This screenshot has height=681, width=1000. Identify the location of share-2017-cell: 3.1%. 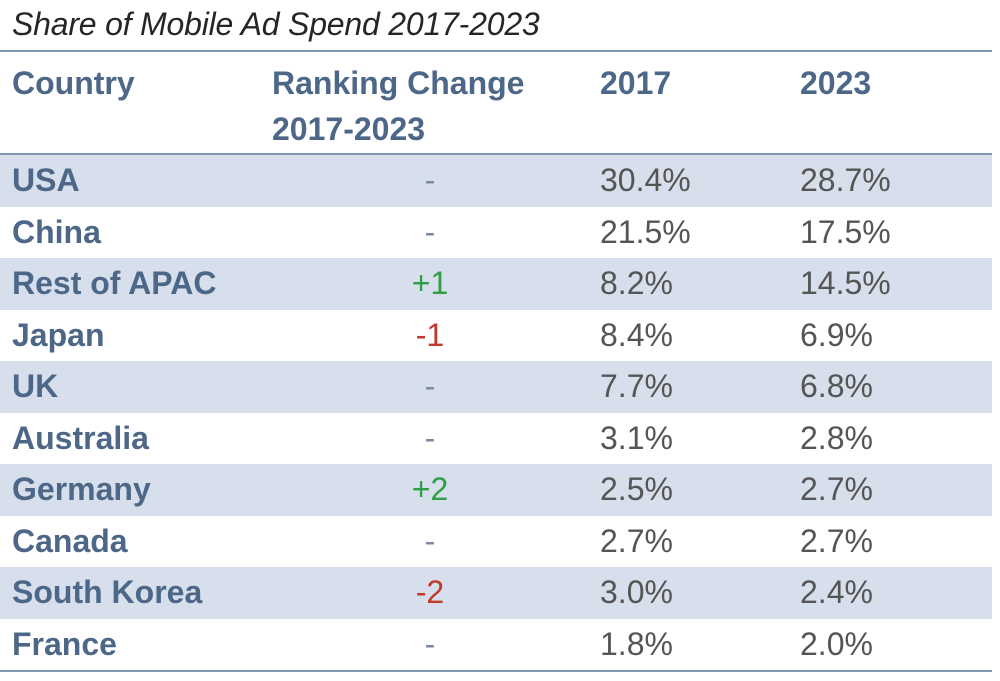
(636, 437).